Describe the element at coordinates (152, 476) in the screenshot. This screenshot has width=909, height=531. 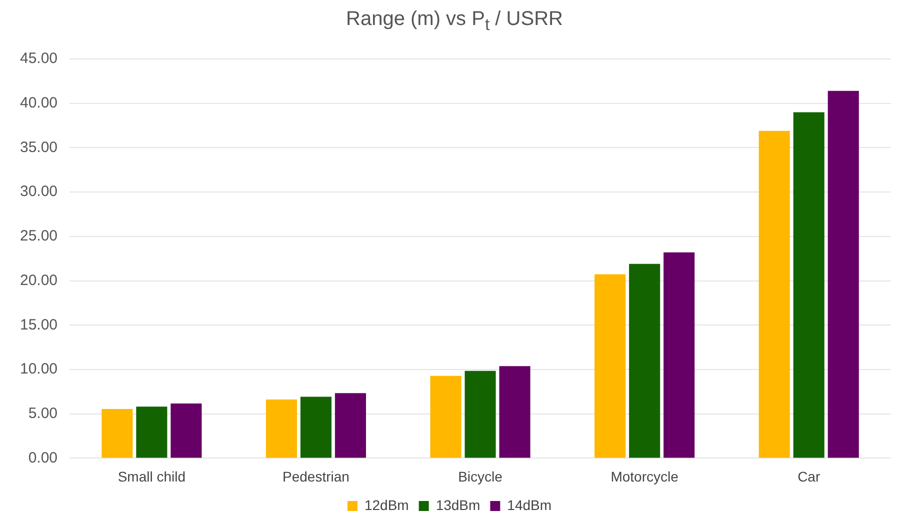
I see `x-tick-label: Small child` at that location.